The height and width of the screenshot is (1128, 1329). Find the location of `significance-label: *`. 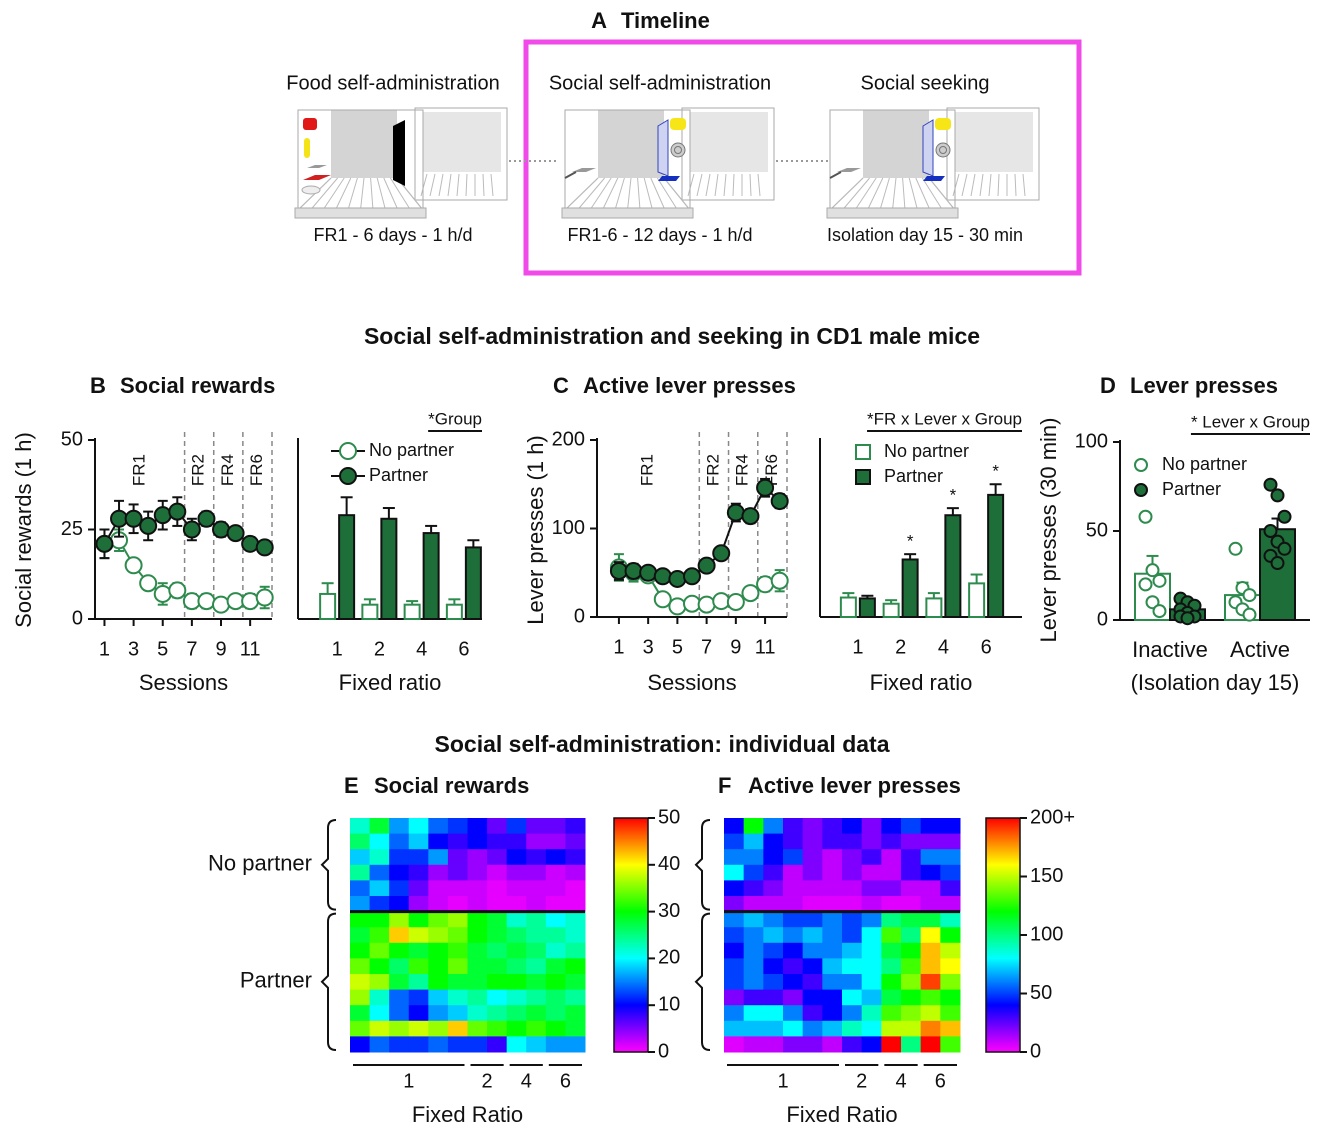

significance-label: * is located at coordinates (953, 495).